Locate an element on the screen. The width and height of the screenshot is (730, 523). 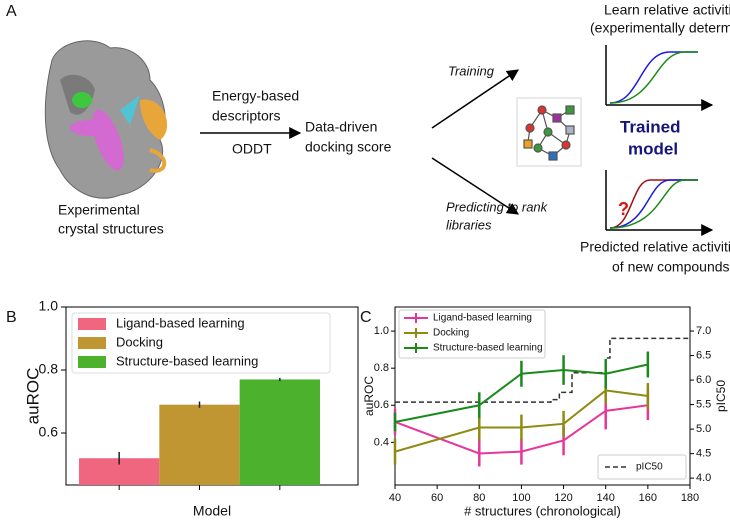
x-axis-label: # structures (chronological) is located at coordinates (542, 510).